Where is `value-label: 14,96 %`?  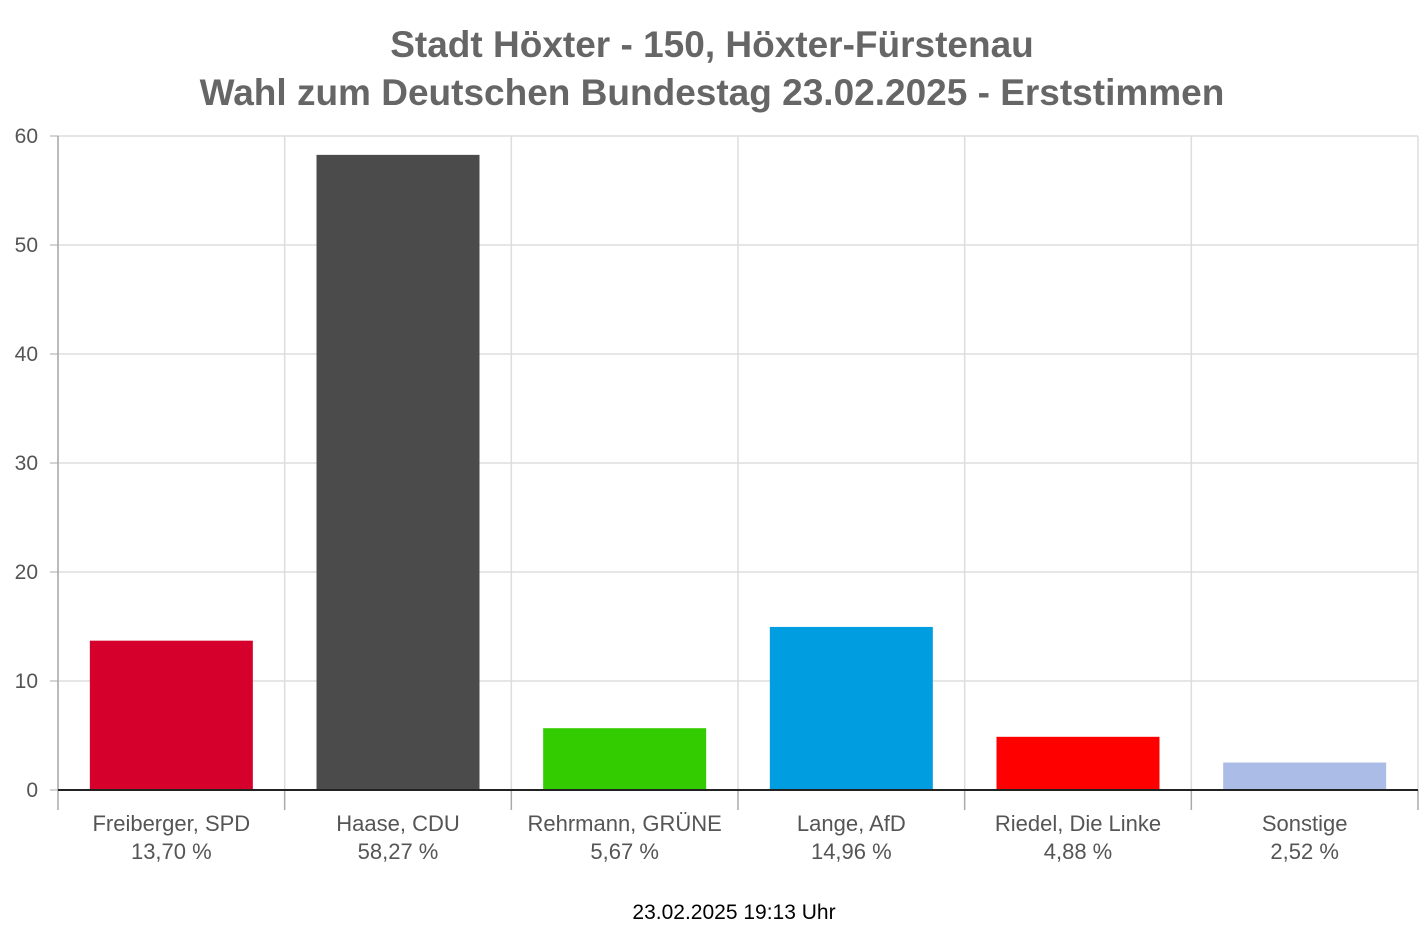
value-label: 14,96 % is located at coordinates (851, 851).